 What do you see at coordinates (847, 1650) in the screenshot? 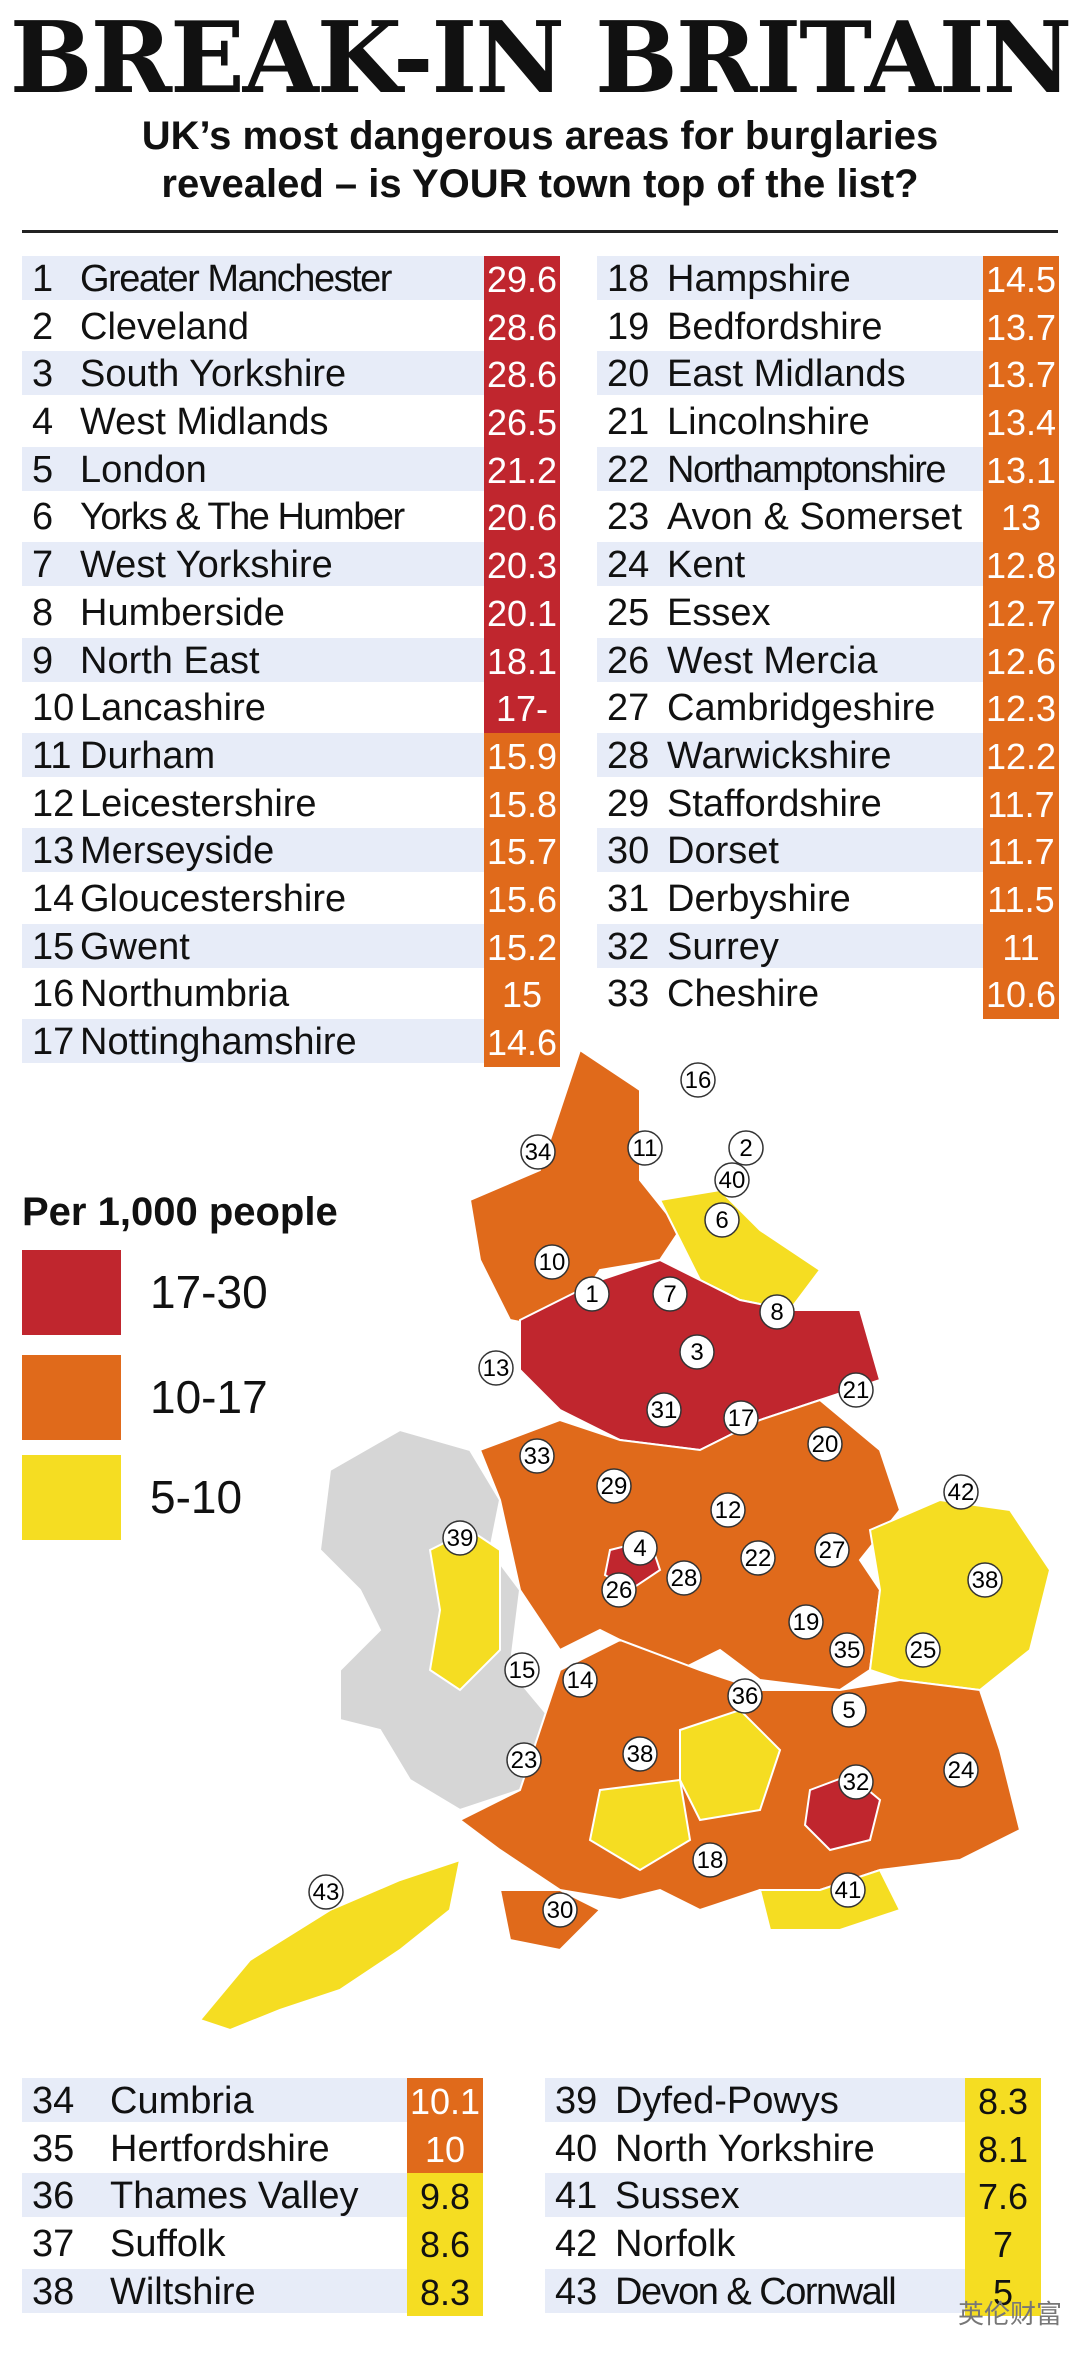
I see `map-marker-35: 35` at bounding box center [847, 1650].